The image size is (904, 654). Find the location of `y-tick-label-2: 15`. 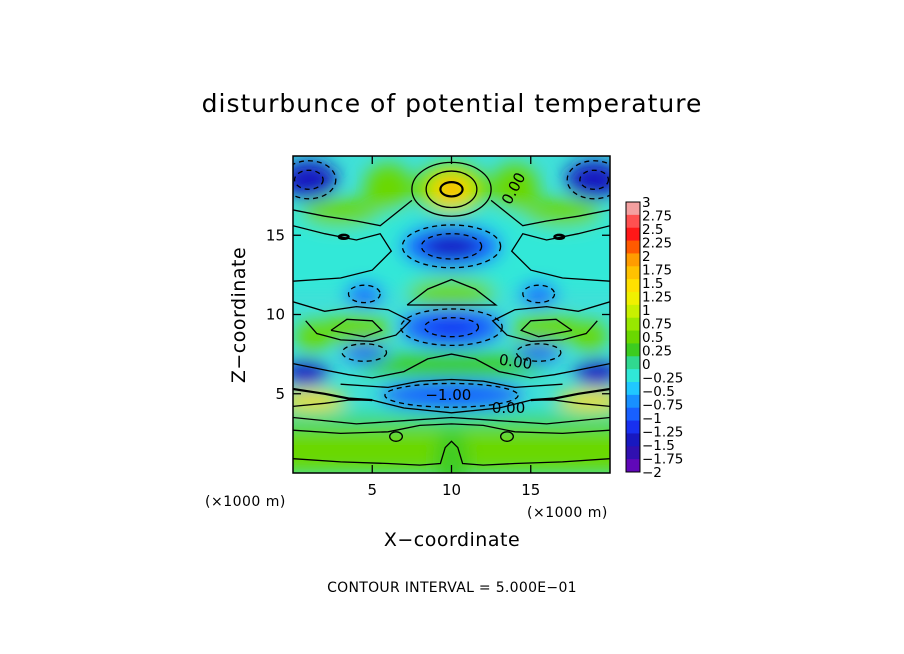

y-tick-label-2: 15 is located at coordinates (275, 235).